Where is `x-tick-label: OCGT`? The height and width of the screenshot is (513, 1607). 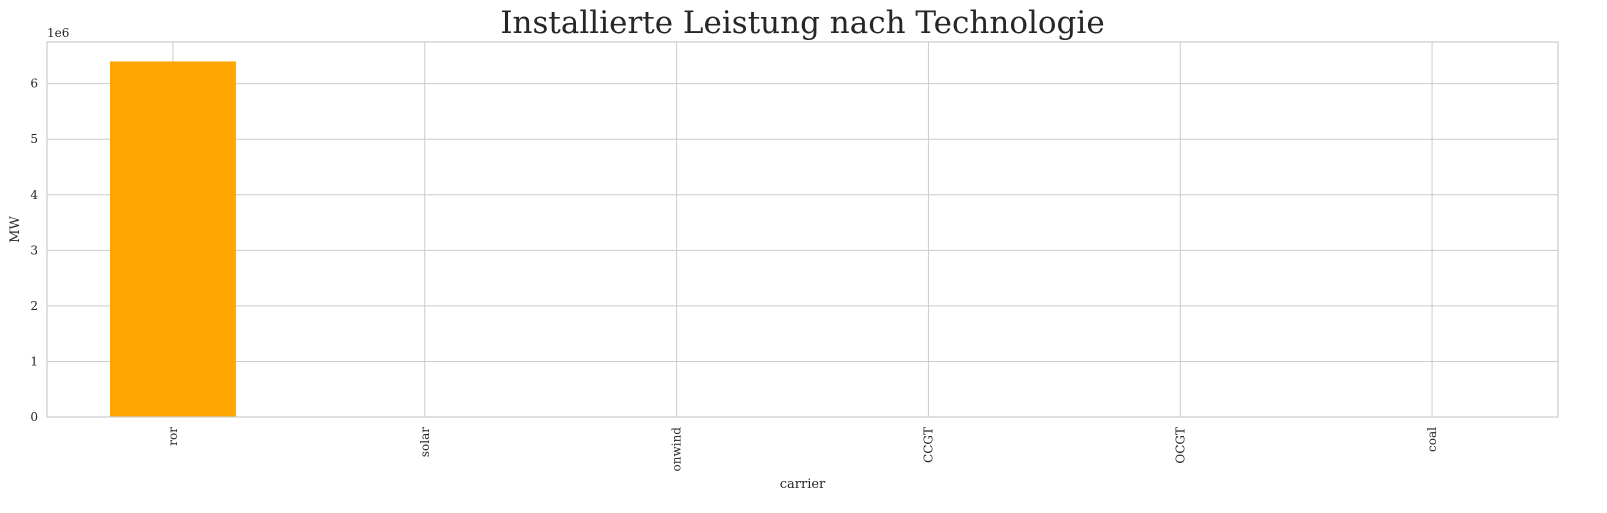
x-tick-label: OCGT is located at coordinates (1180, 445).